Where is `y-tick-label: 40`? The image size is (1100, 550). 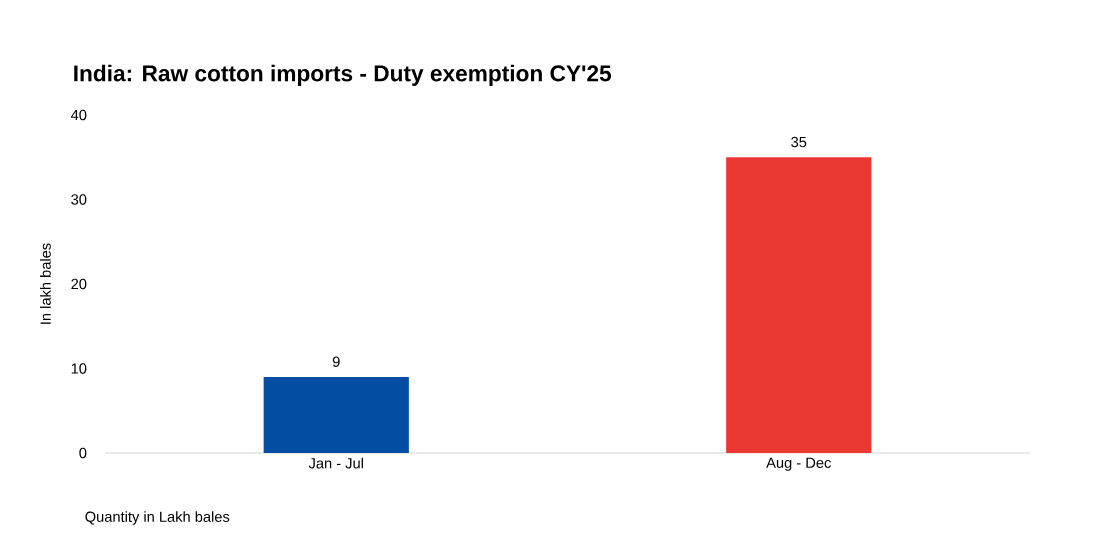 y-tick-label: 40 is located at coordinates (78, 115).